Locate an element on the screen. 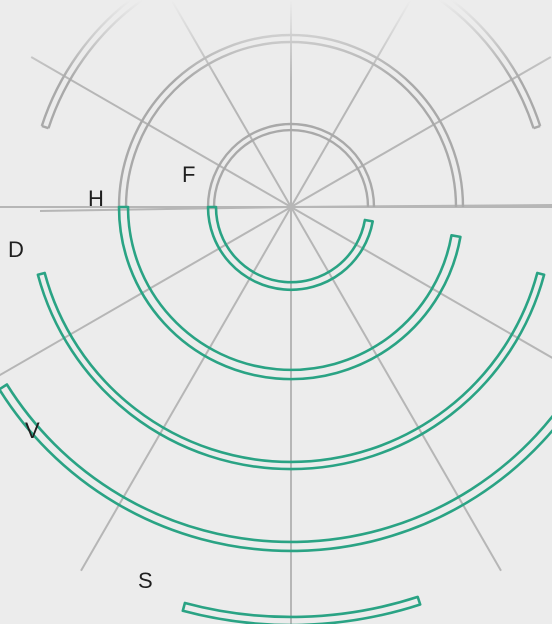 The height and width of the screenshot is (624, 552). label-d: D is located at coordinates (16, 249).